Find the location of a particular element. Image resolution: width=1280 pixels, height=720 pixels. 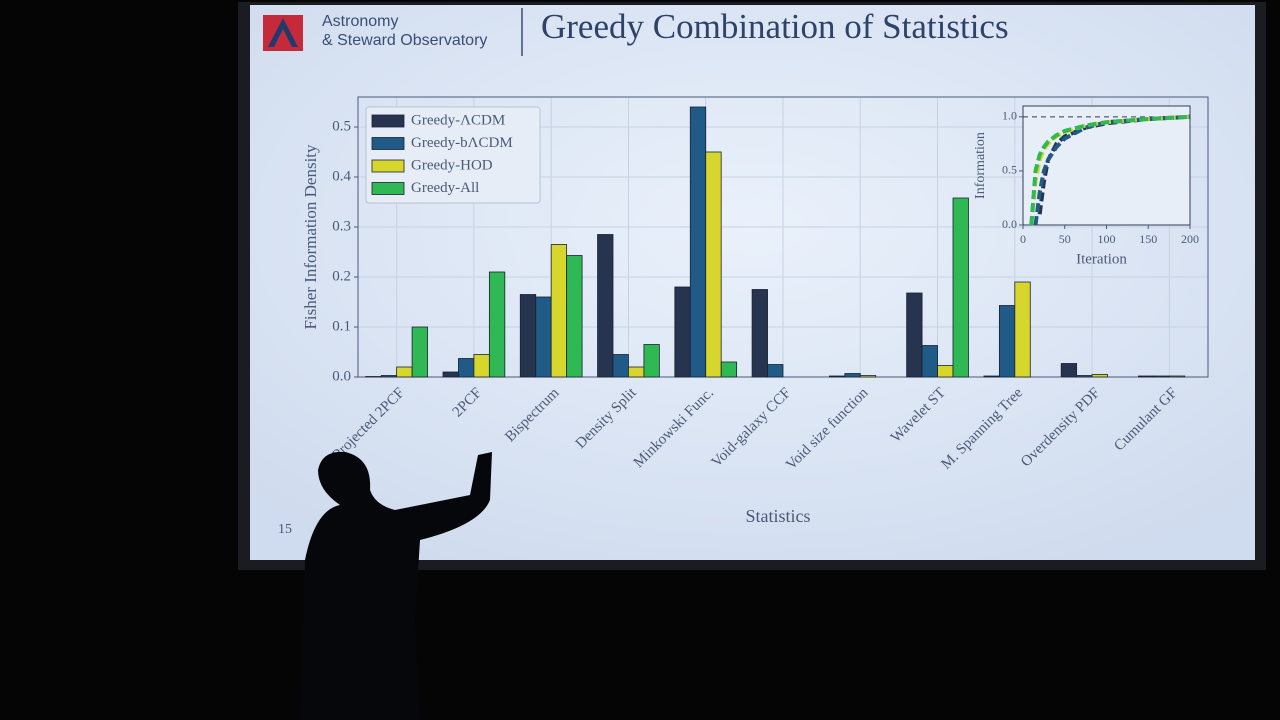

logo is located at coordinates (283, 33).